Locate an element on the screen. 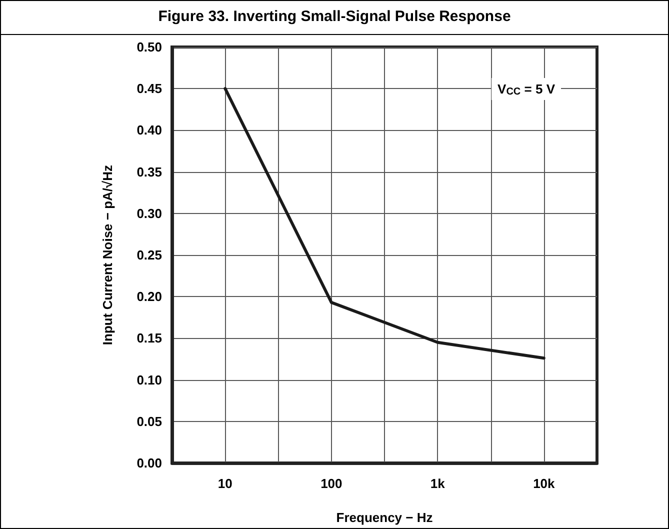  y-tick-label: 0.10 is located at coordinates (149, 380).